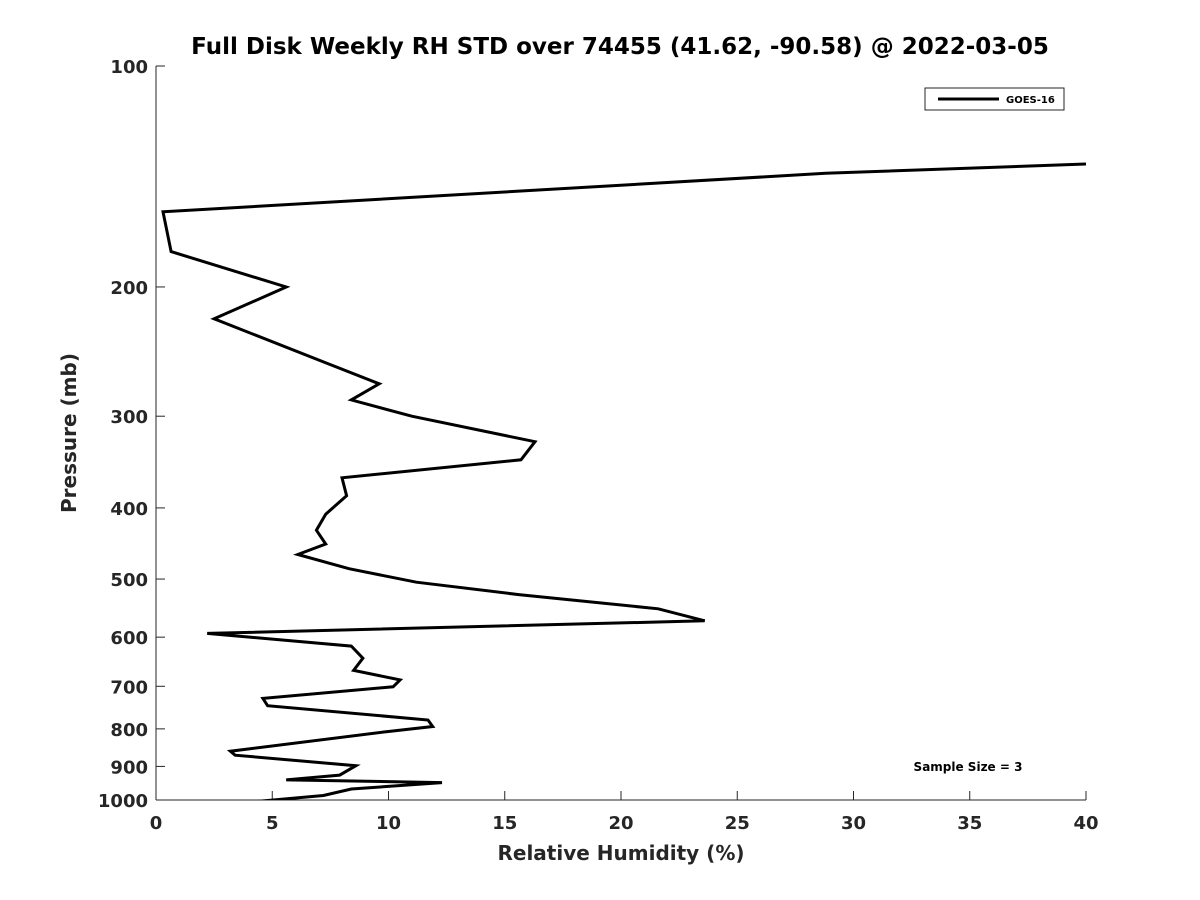  What do you see at coordinates (156, 823) in the screenshot?
I see `x-tick-label: 0` at bounding box center [156, 823].